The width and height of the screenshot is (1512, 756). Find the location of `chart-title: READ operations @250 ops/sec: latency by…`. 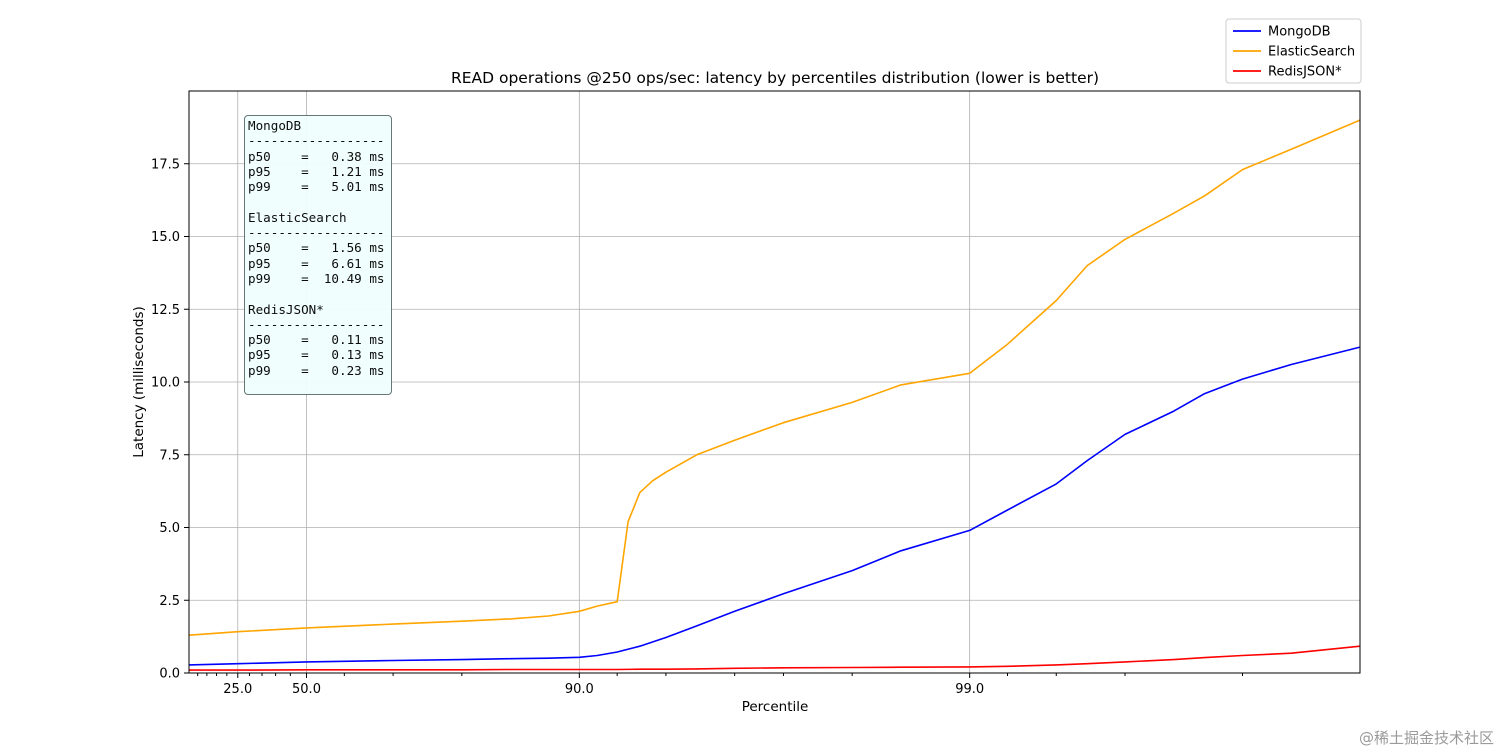

chart-title: READ operations @250 ops/sec: latency by… is located at coordinates (775, 78).